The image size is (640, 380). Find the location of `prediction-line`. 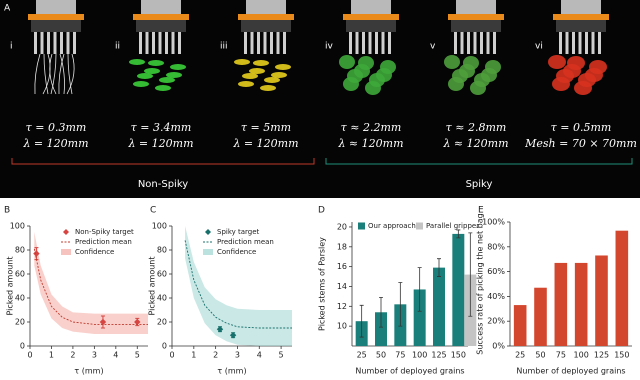

prediction-line is located at coordinates (238, 284).